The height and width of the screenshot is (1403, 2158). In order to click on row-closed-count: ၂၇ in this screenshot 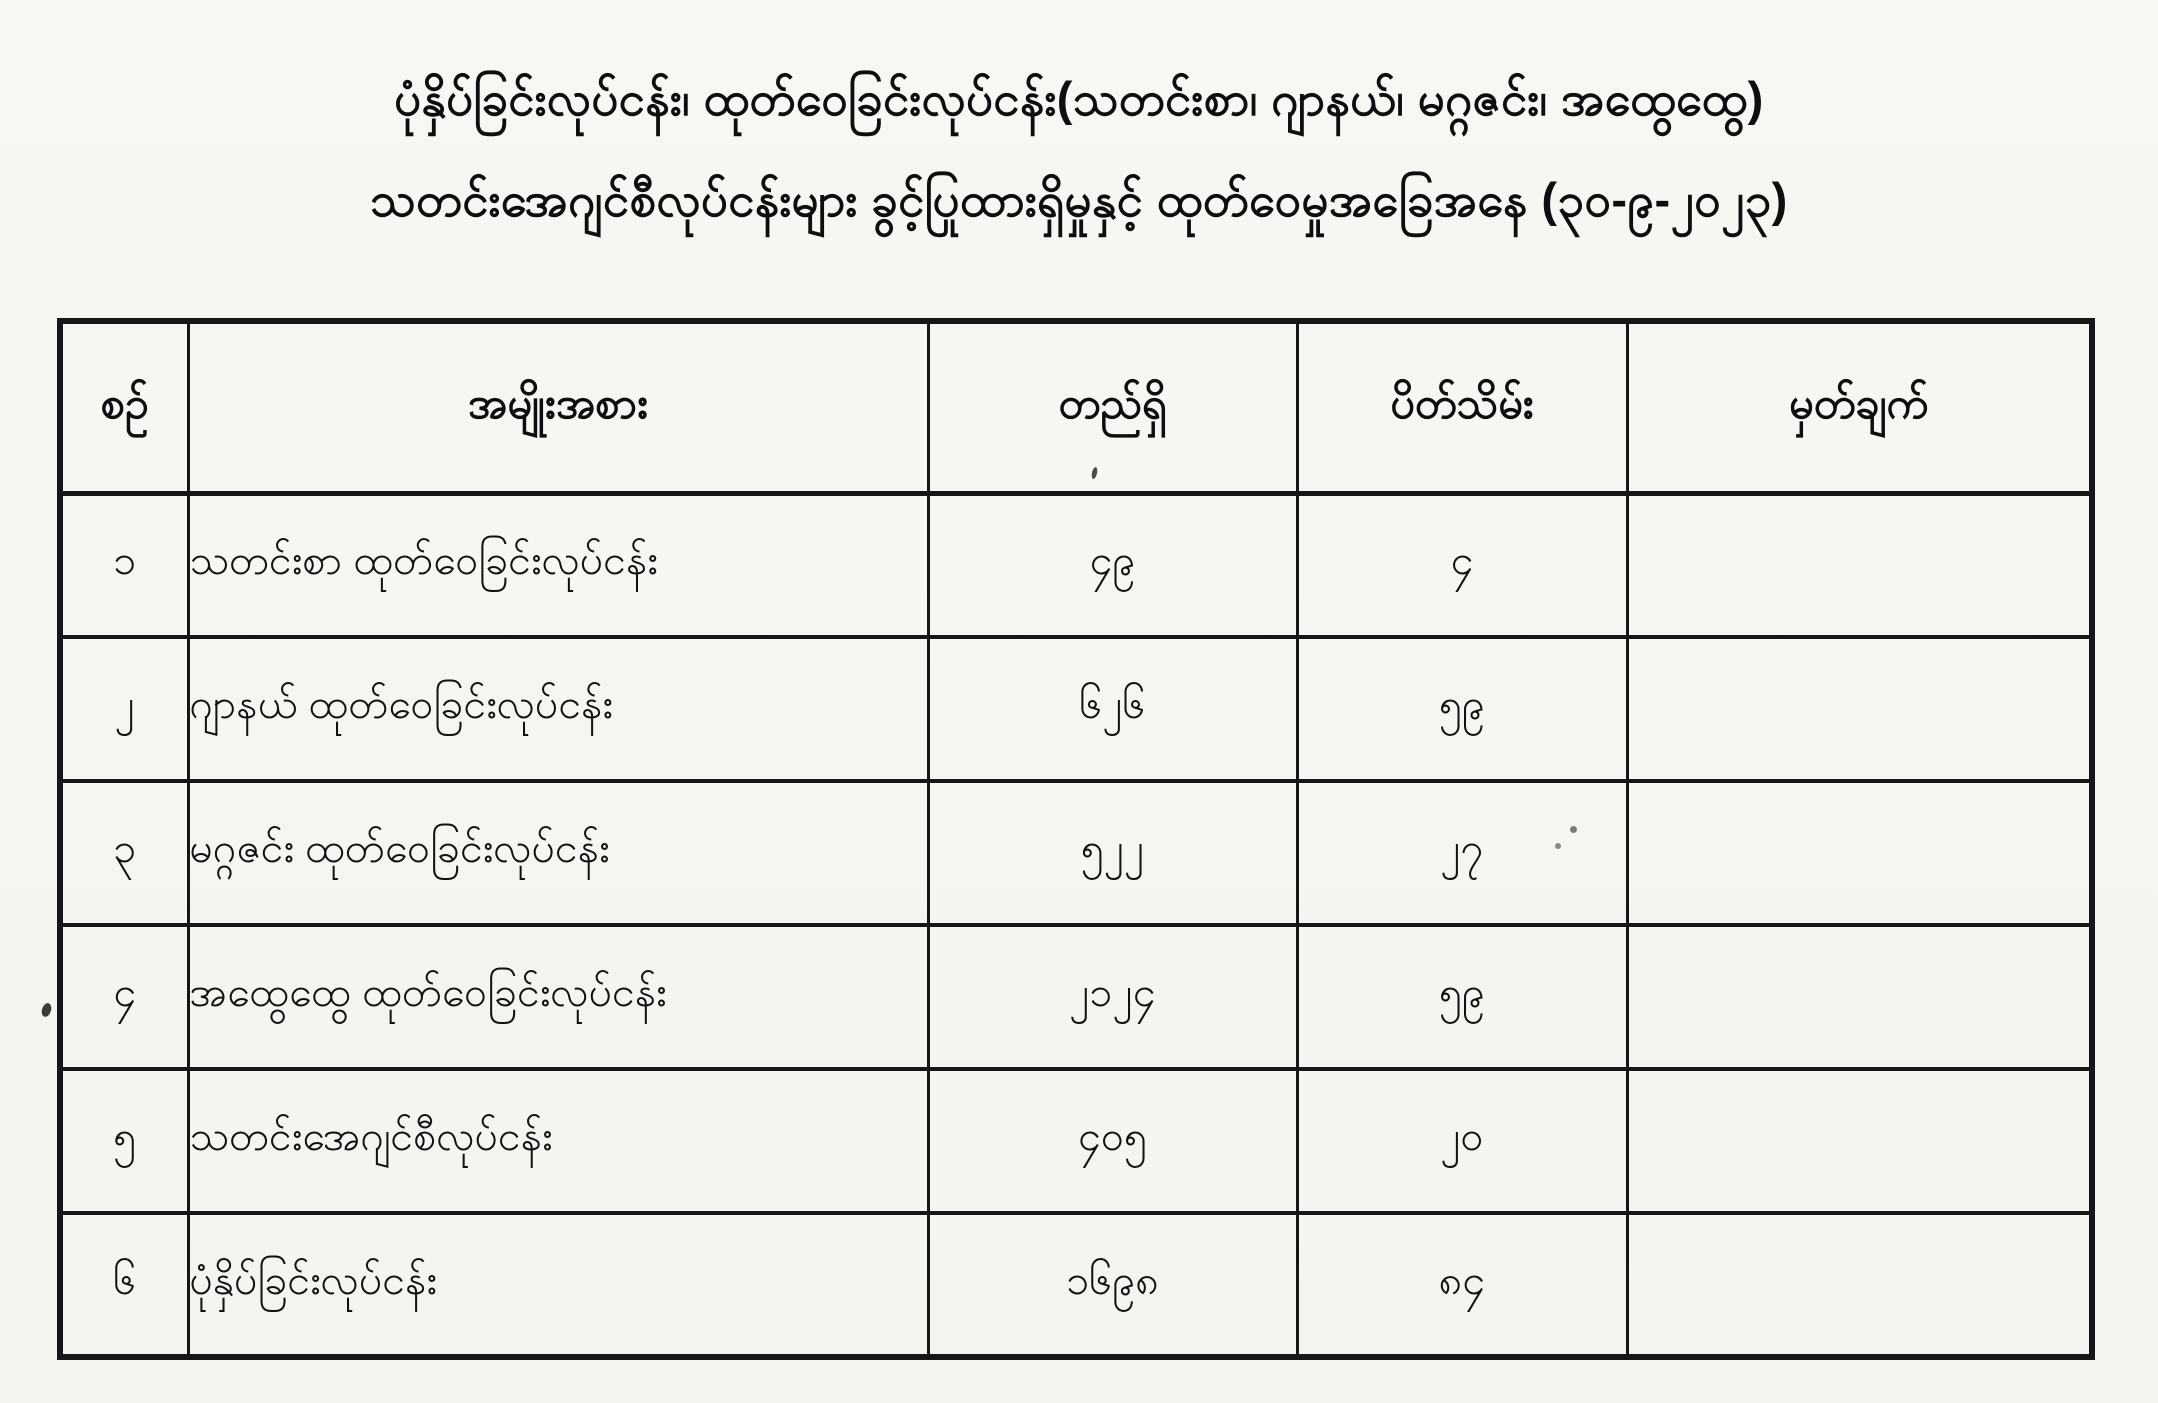, I will do `click(1462, 853)`.